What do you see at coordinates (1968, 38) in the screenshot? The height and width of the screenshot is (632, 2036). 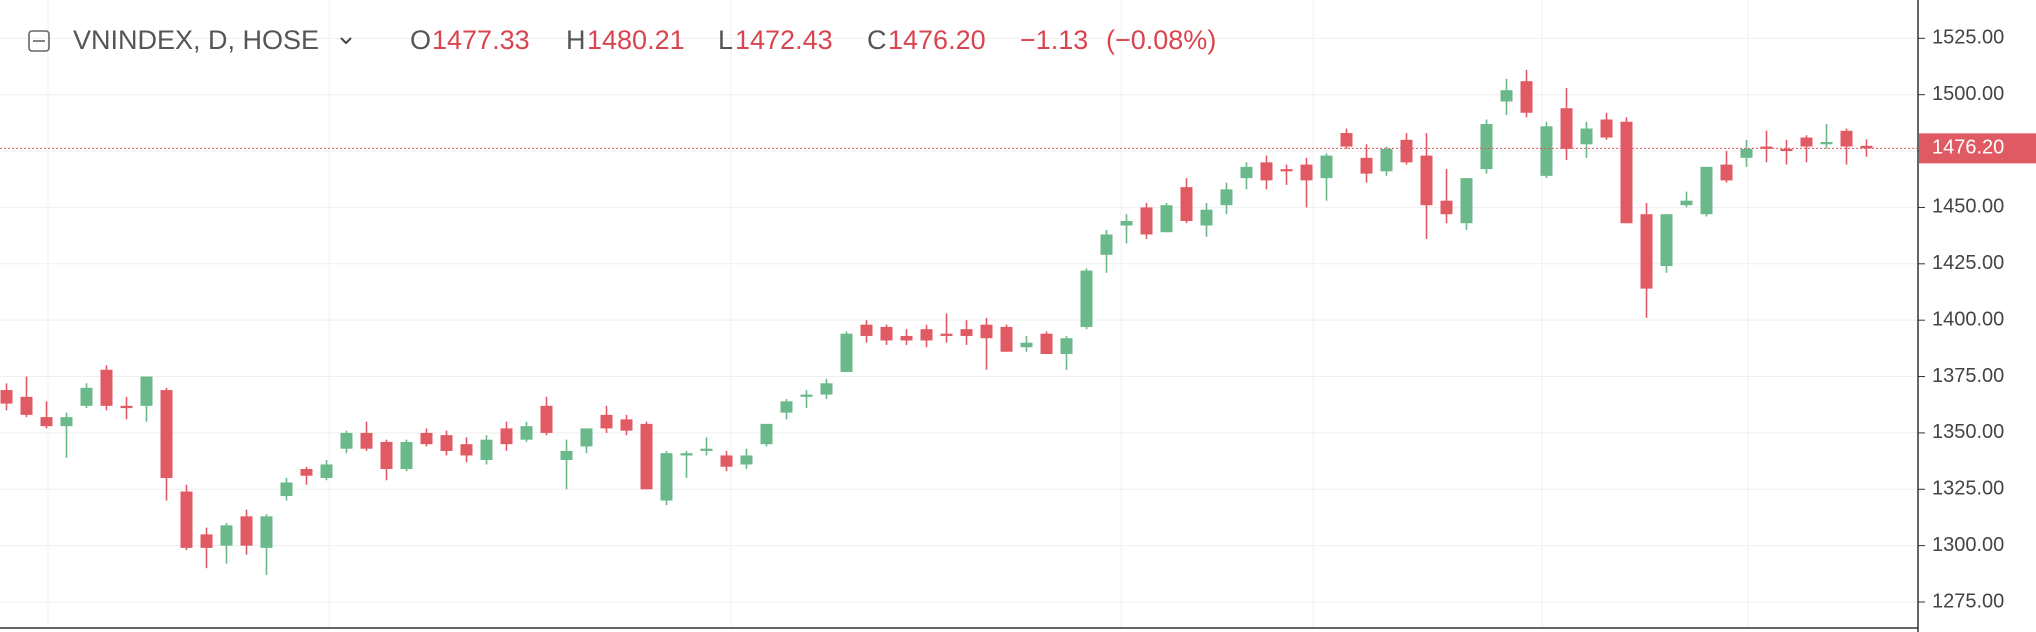 I see `y-tick-label: 1525.00` at bounding box center [1968, 38].